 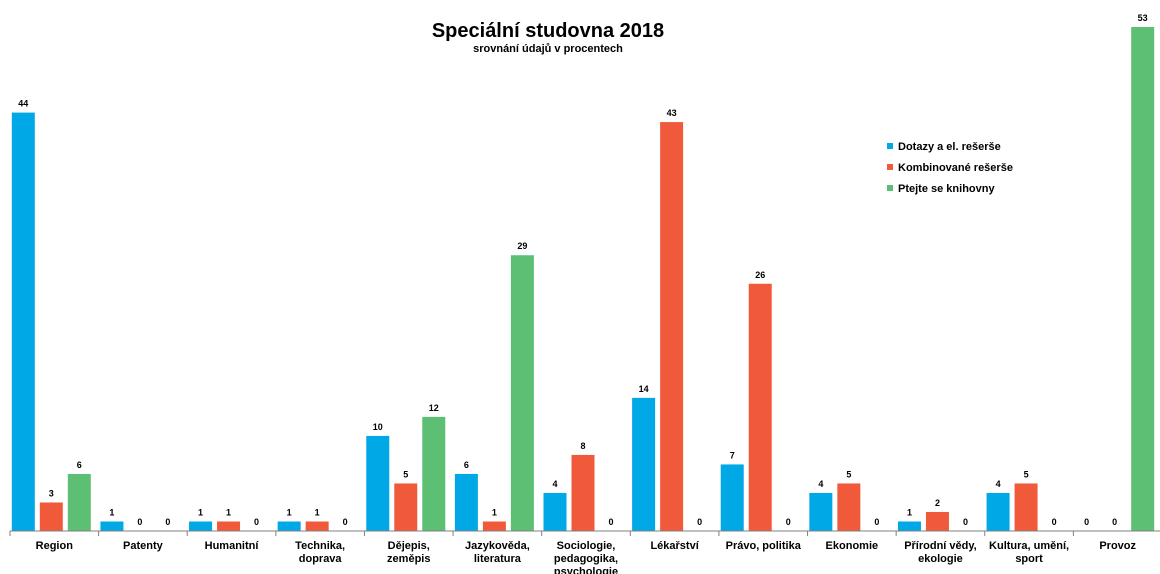 What do you see at coordinates (320, 546) in the screenshot?
I see `category-label: Technika,` at bounding box center [320, 546].